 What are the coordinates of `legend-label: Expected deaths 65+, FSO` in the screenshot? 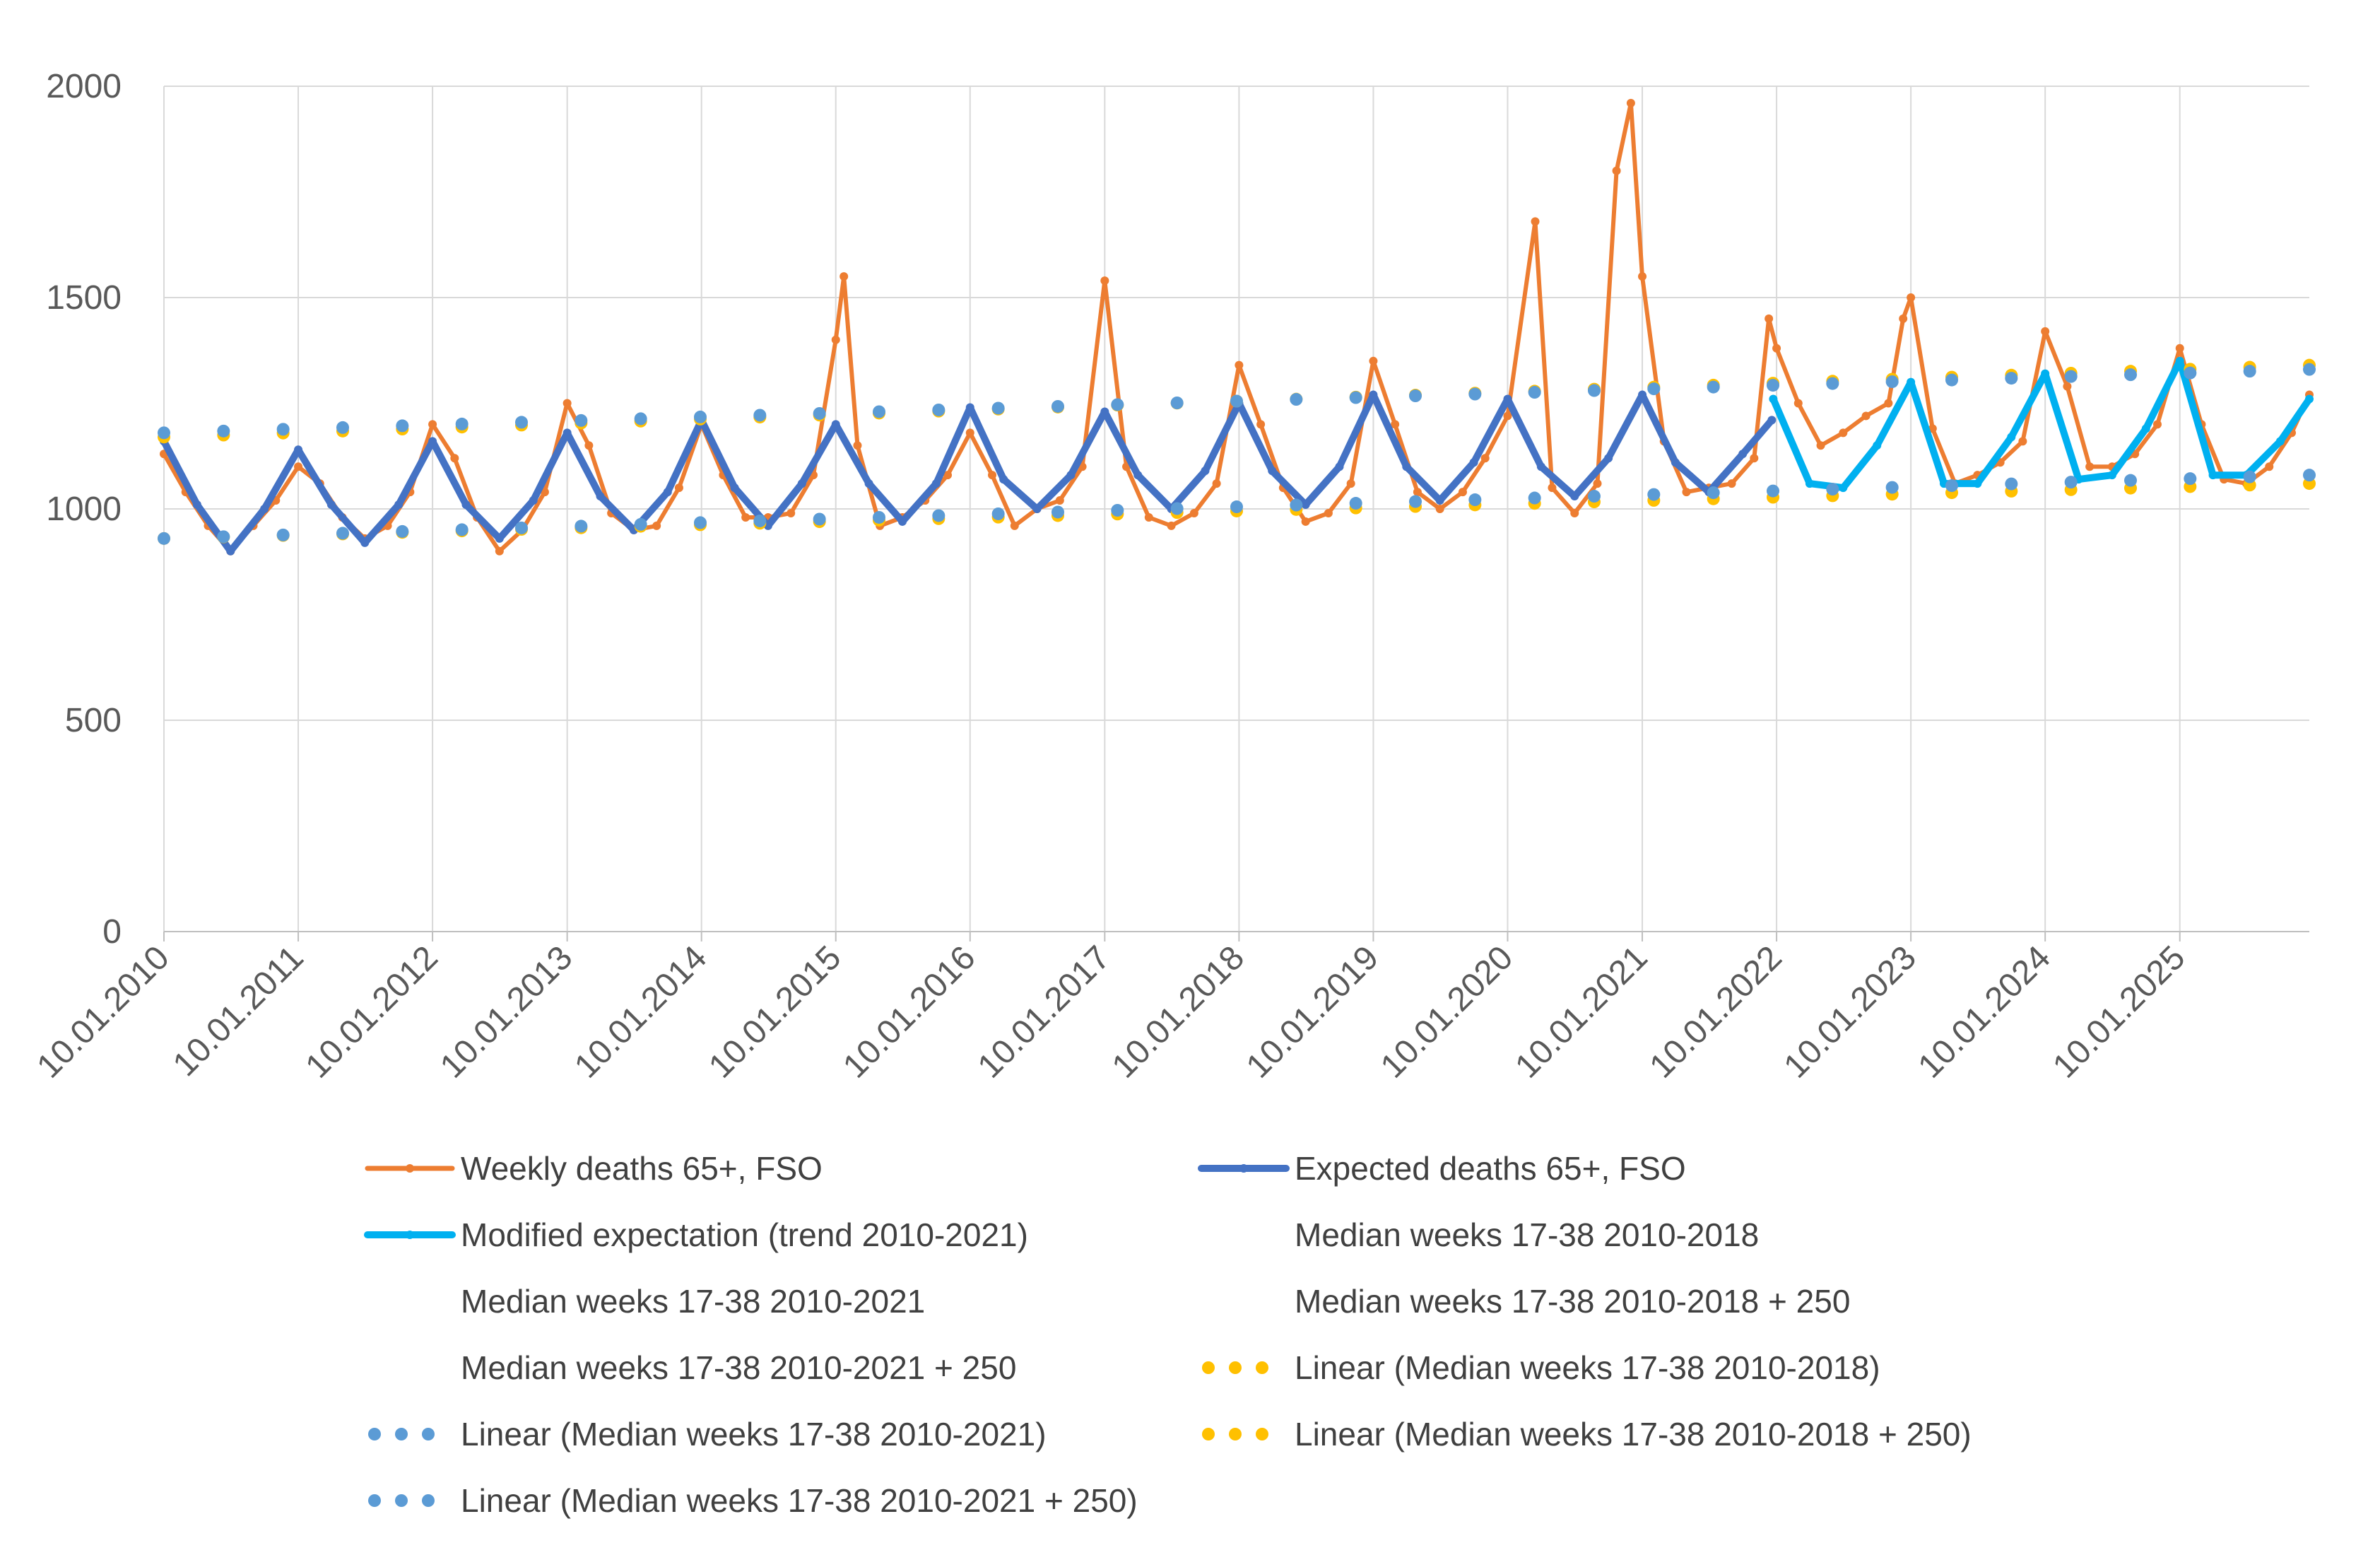 It's located at (1490, 1168).